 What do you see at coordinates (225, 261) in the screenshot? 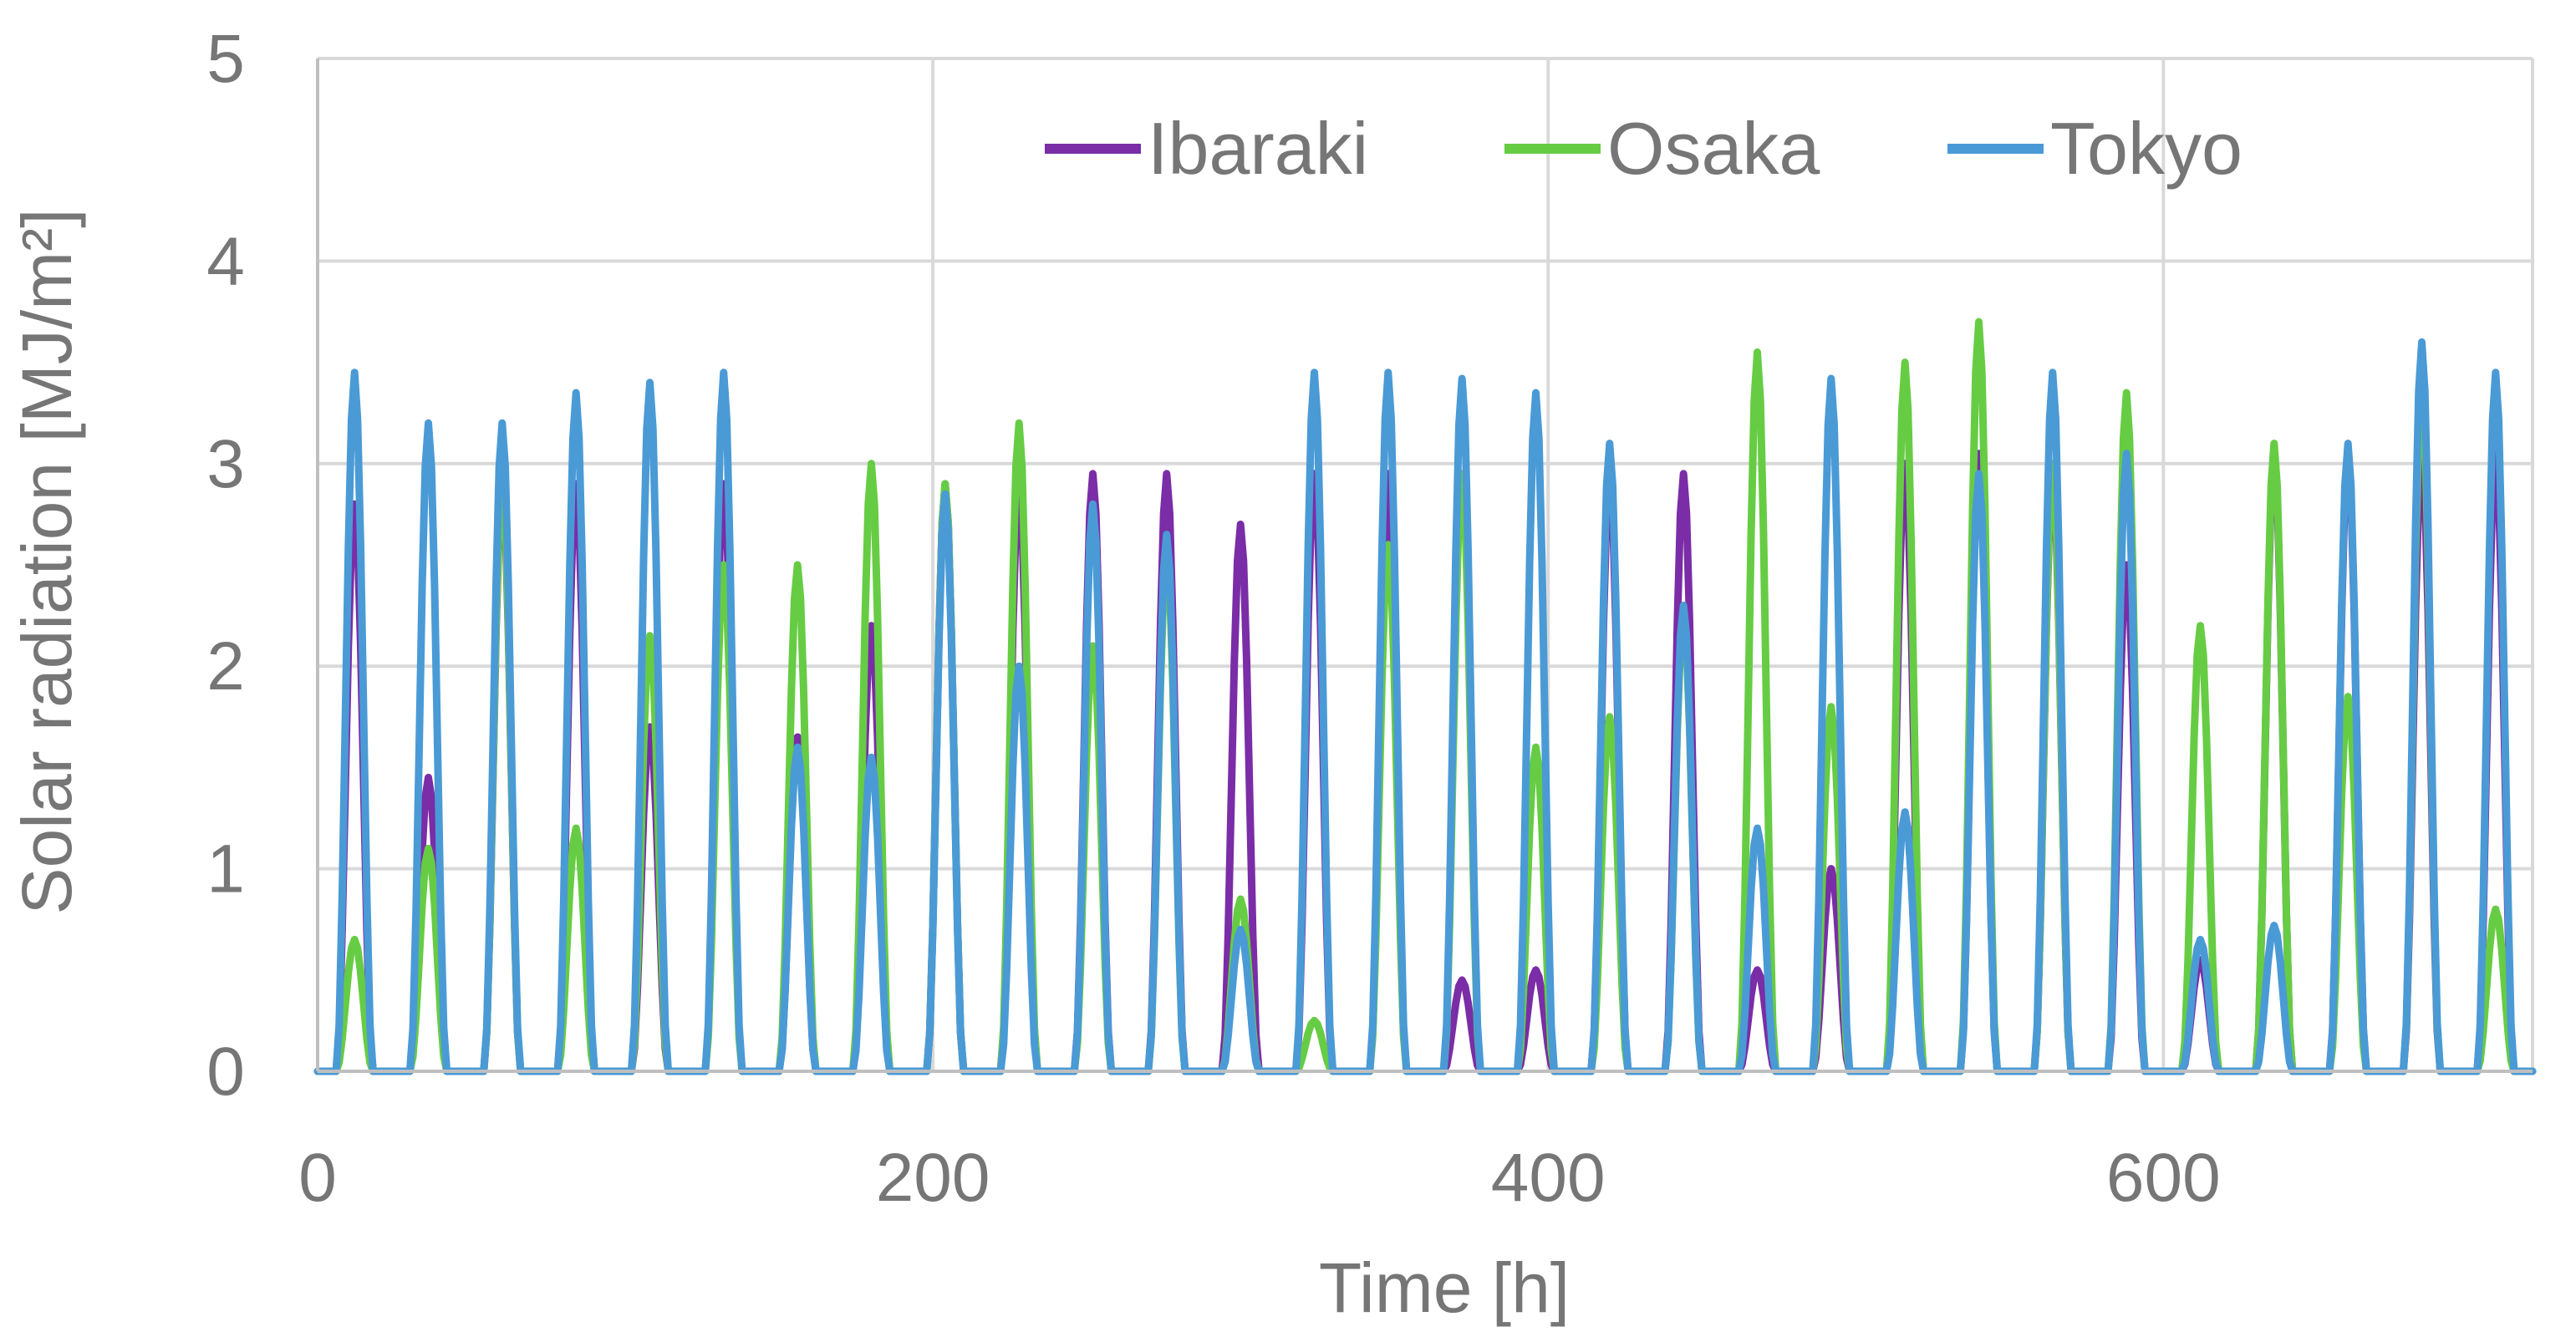
I see `y-tick-label: 4` at bounding box center [225, 261].